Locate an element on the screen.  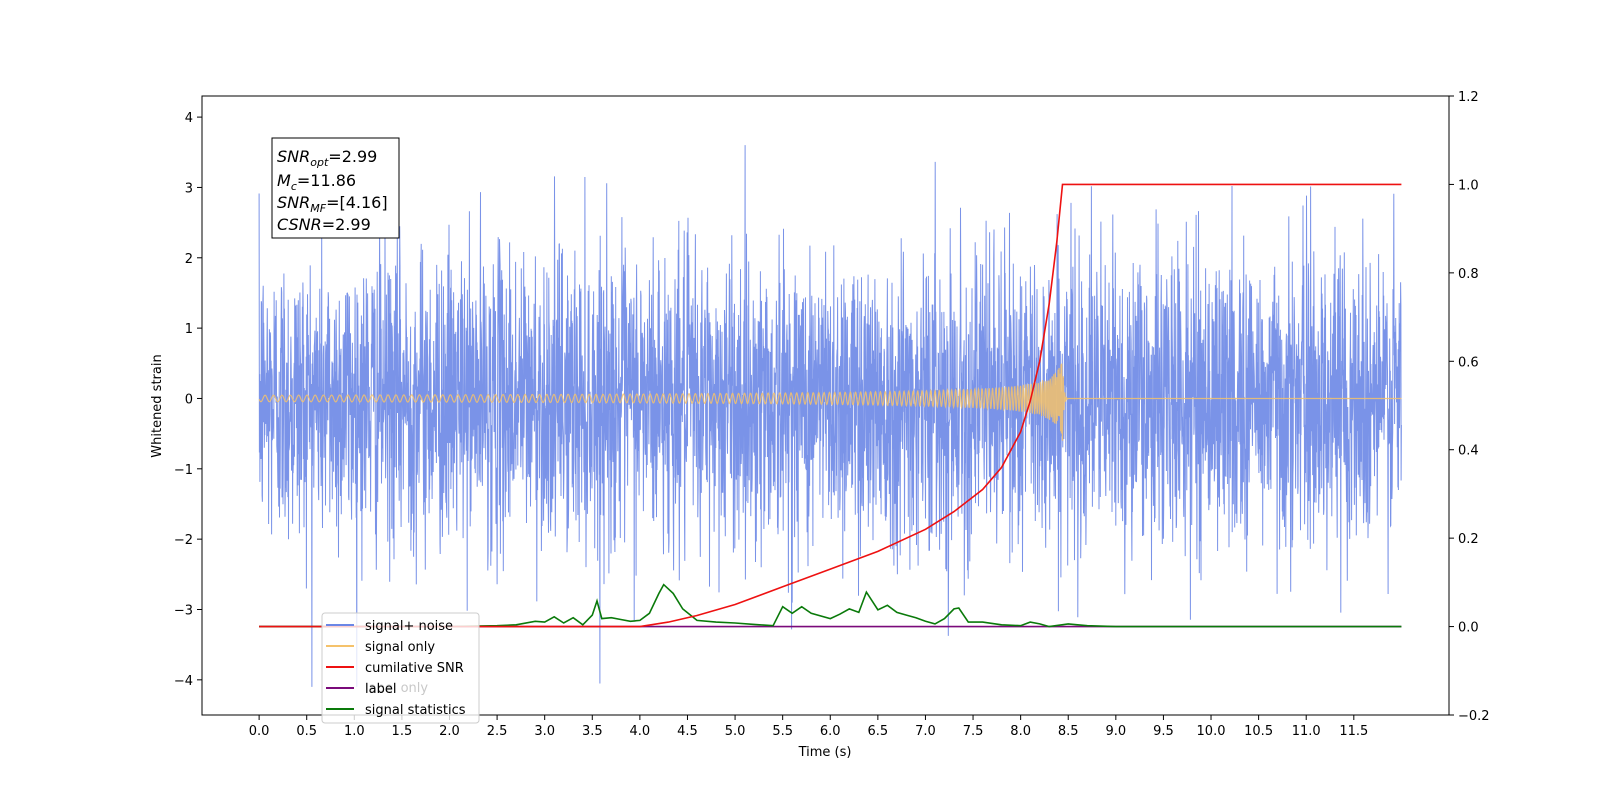
stats-snr-opt: SNRopt=2.99 is located at coordinates (327, 158).